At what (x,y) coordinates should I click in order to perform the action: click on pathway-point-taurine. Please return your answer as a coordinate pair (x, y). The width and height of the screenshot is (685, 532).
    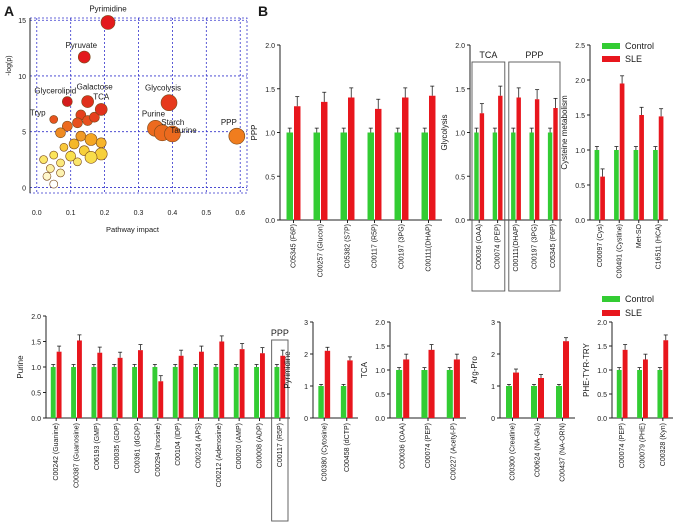
    Looking at the image, I should click on (172, 134).